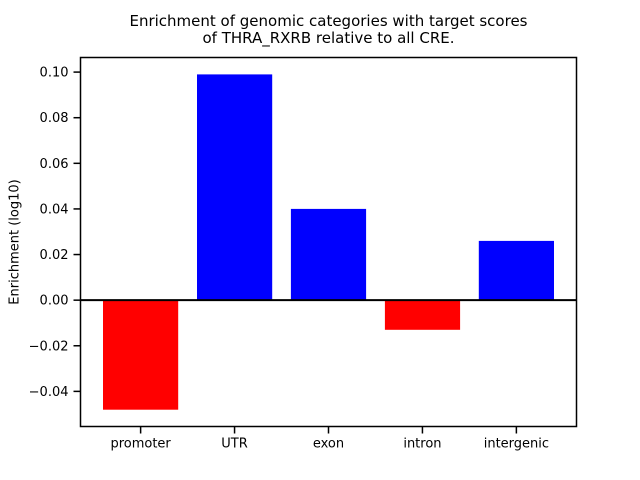 The image size is (640, 480). I want to click on bar-promoter, so click(141, 355).